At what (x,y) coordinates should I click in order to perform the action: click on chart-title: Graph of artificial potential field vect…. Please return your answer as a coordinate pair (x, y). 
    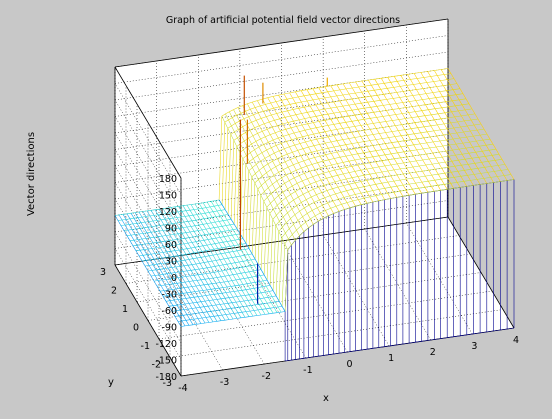
    Looking at the image, I should click on (283, 20).